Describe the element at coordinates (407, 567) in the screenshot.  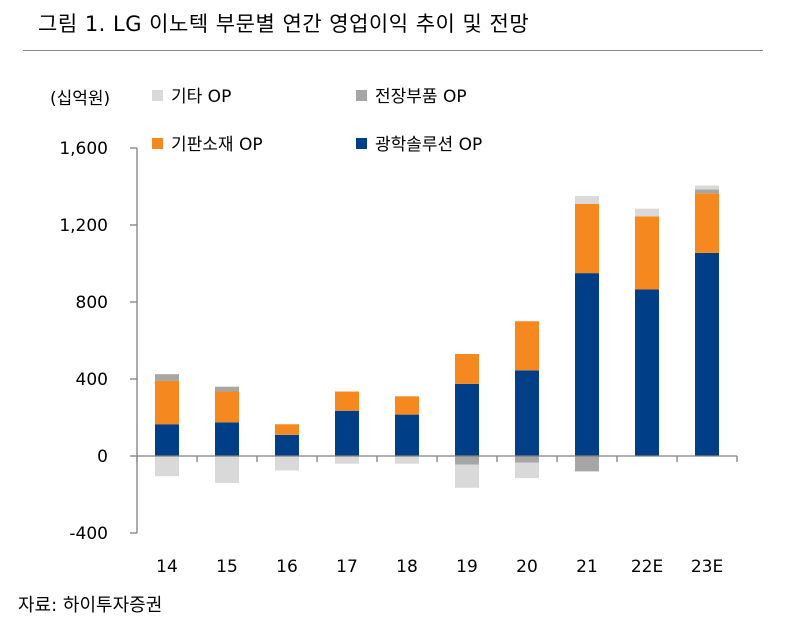
I see `x-tick-label: 18` at that location.